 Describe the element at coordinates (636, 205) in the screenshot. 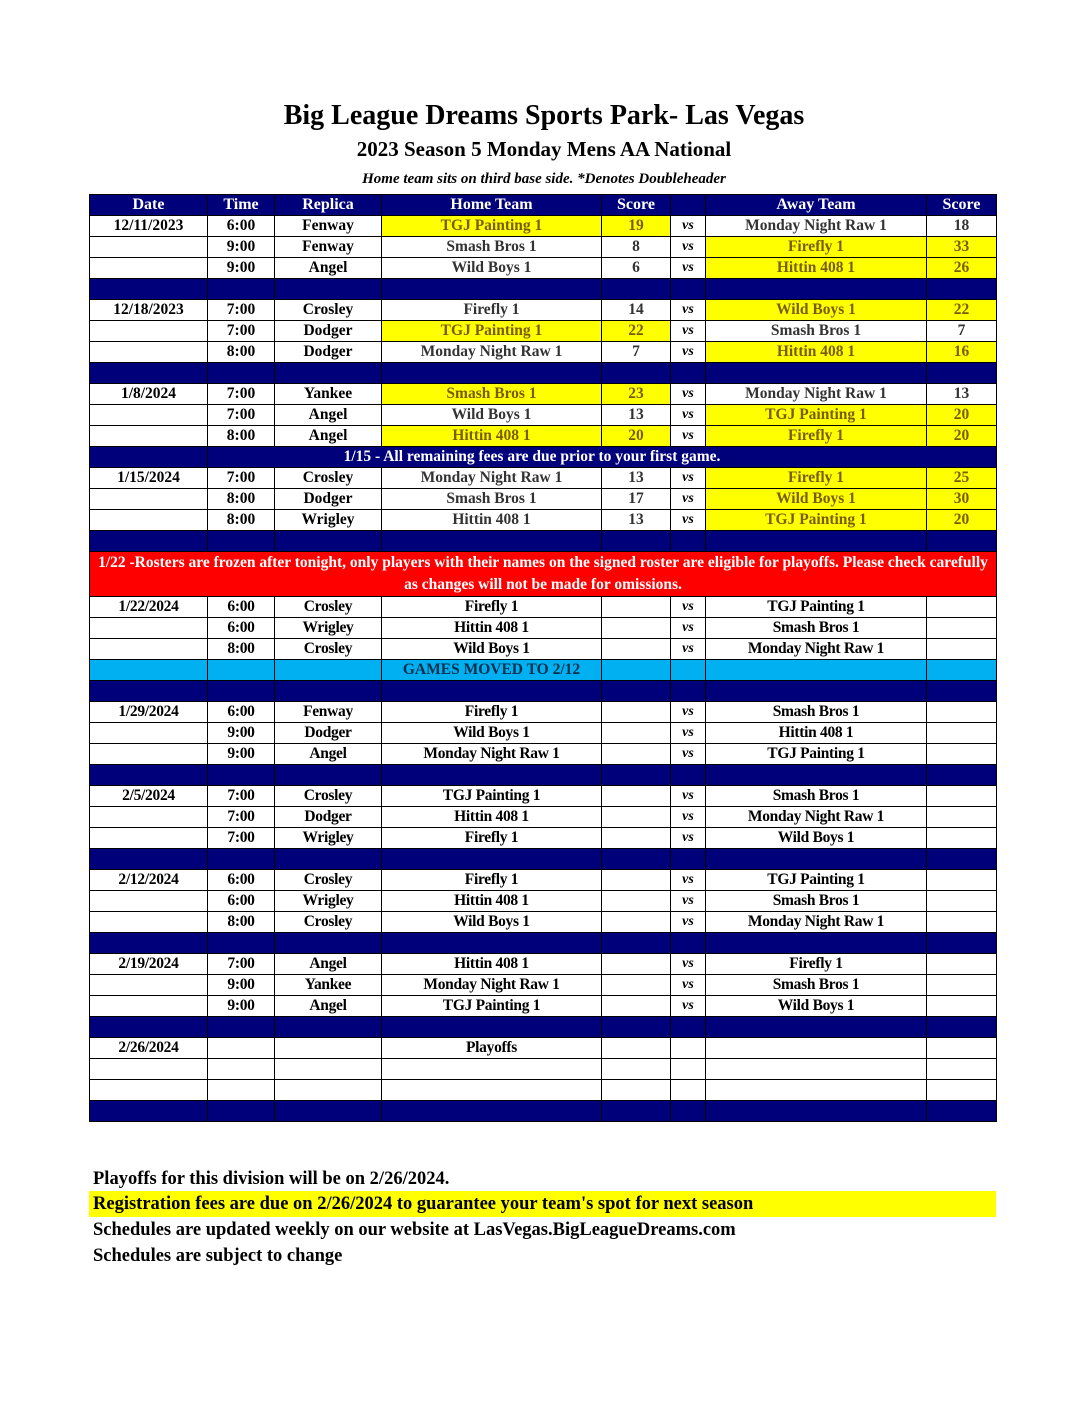

I see `header-home-score: Score` at that location.